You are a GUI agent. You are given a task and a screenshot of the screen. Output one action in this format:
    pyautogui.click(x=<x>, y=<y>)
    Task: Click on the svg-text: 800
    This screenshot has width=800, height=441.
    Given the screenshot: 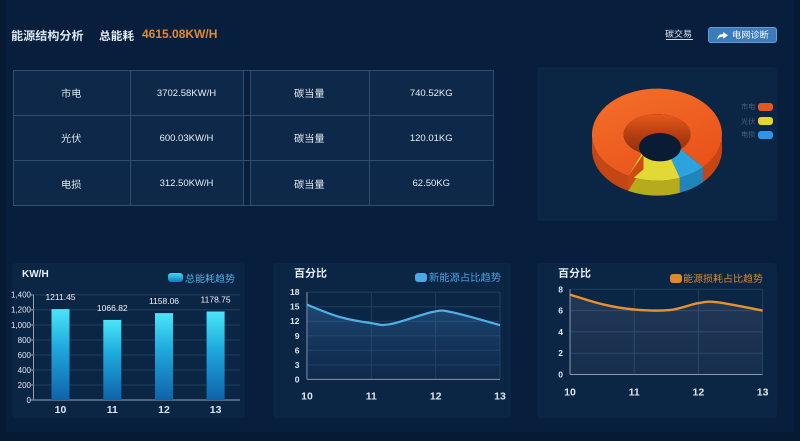 What is the action you would take?
    pyautogui.click(x=25, y=340)
    